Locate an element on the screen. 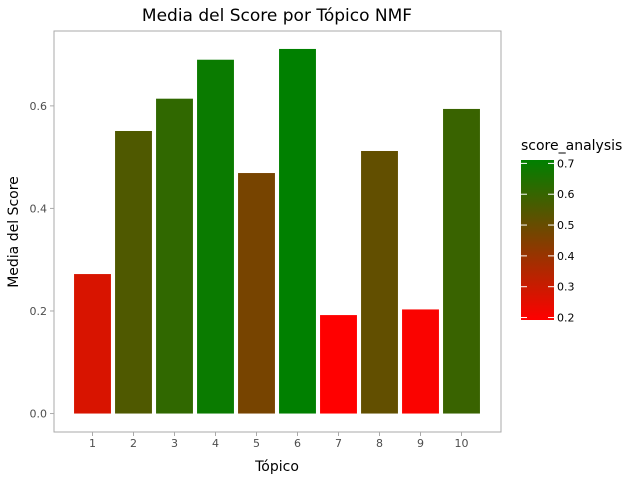 This screenshot has height=480, width=640. x-tick-label: 3 is located at coordinates (174, 443).